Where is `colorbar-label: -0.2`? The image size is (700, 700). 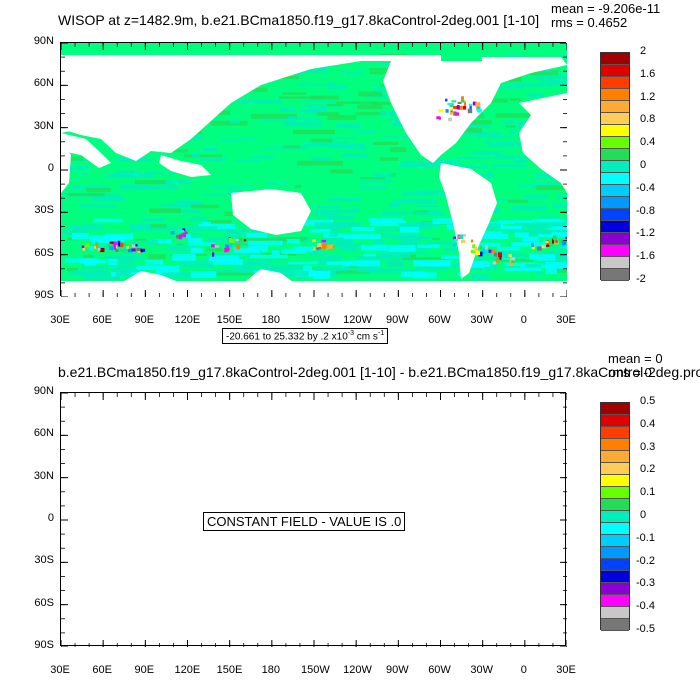
colorbar-label: -0.2 is located at coordinates (645, 560).